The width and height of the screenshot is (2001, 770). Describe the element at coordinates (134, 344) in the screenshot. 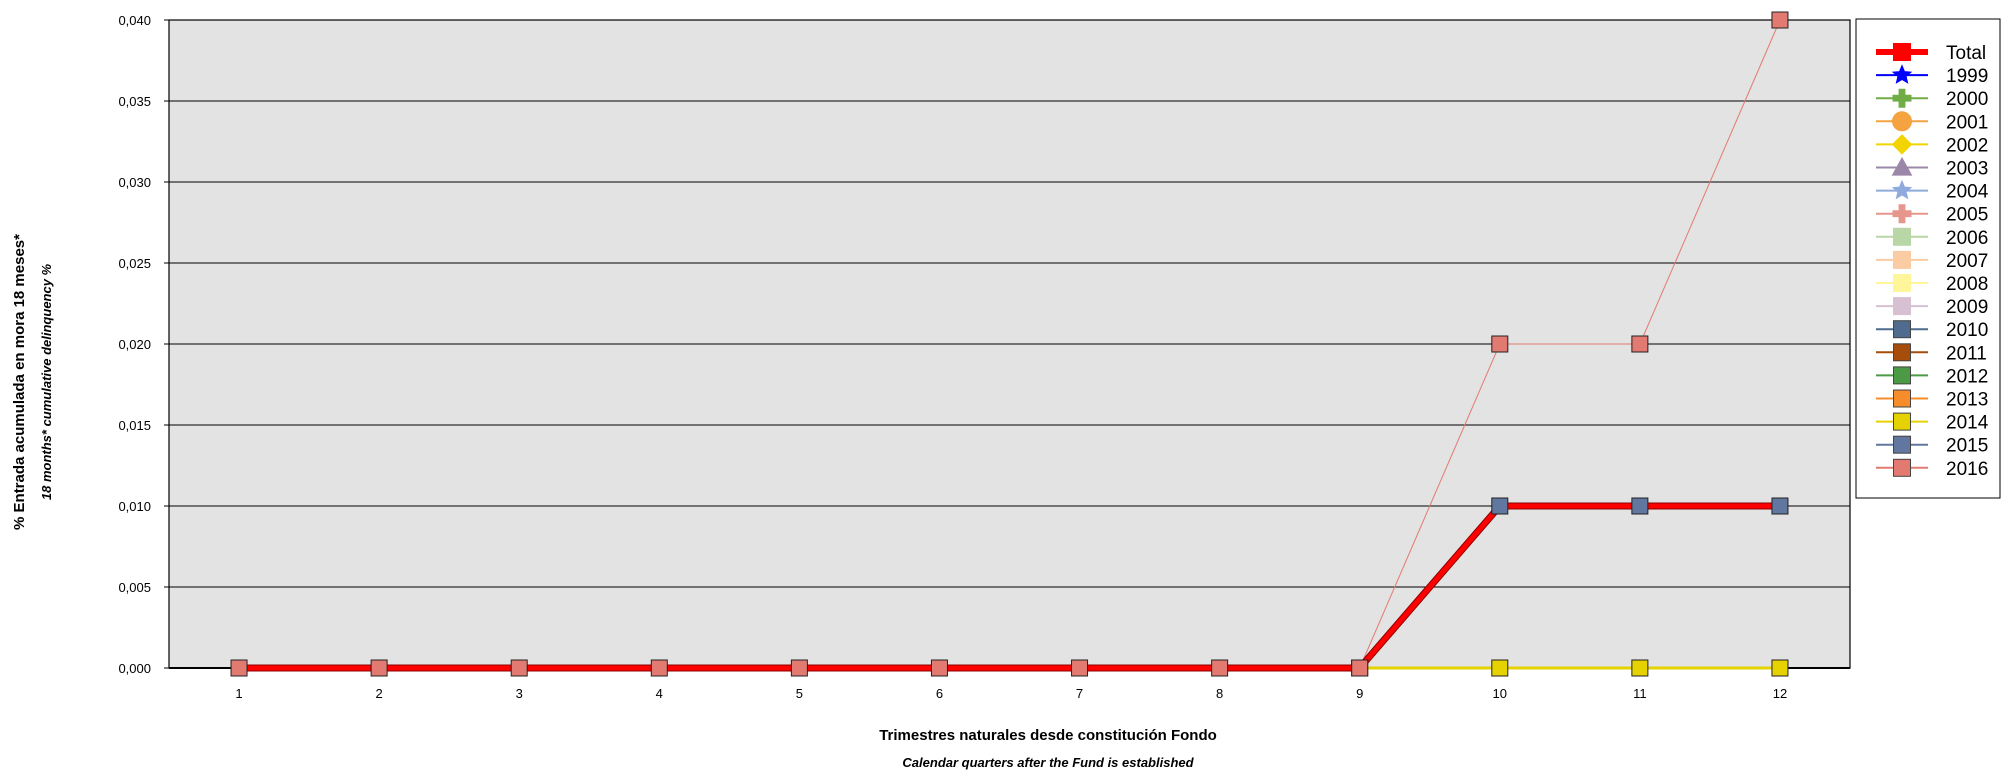

I see `y-tick-label: 0,020` at that location.